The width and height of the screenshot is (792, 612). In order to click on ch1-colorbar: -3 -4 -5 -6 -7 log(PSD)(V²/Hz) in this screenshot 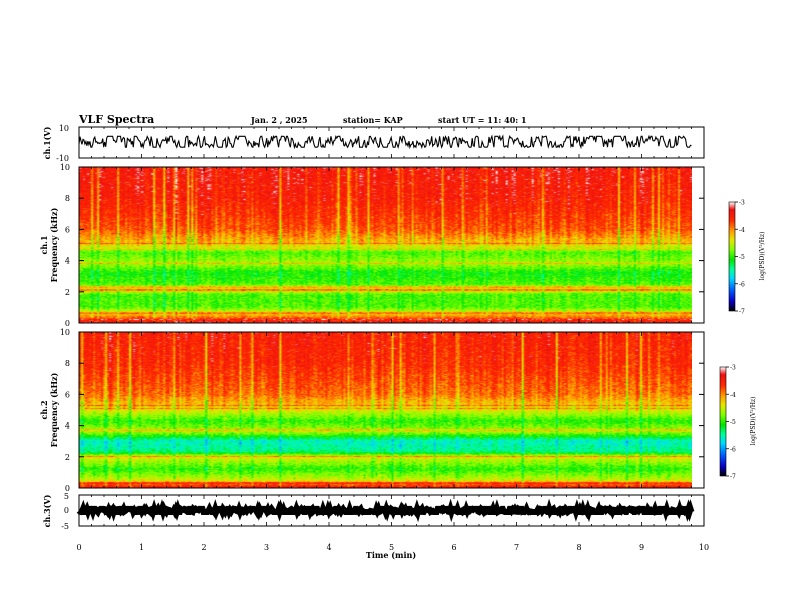, I will do `click(747, 258)`.